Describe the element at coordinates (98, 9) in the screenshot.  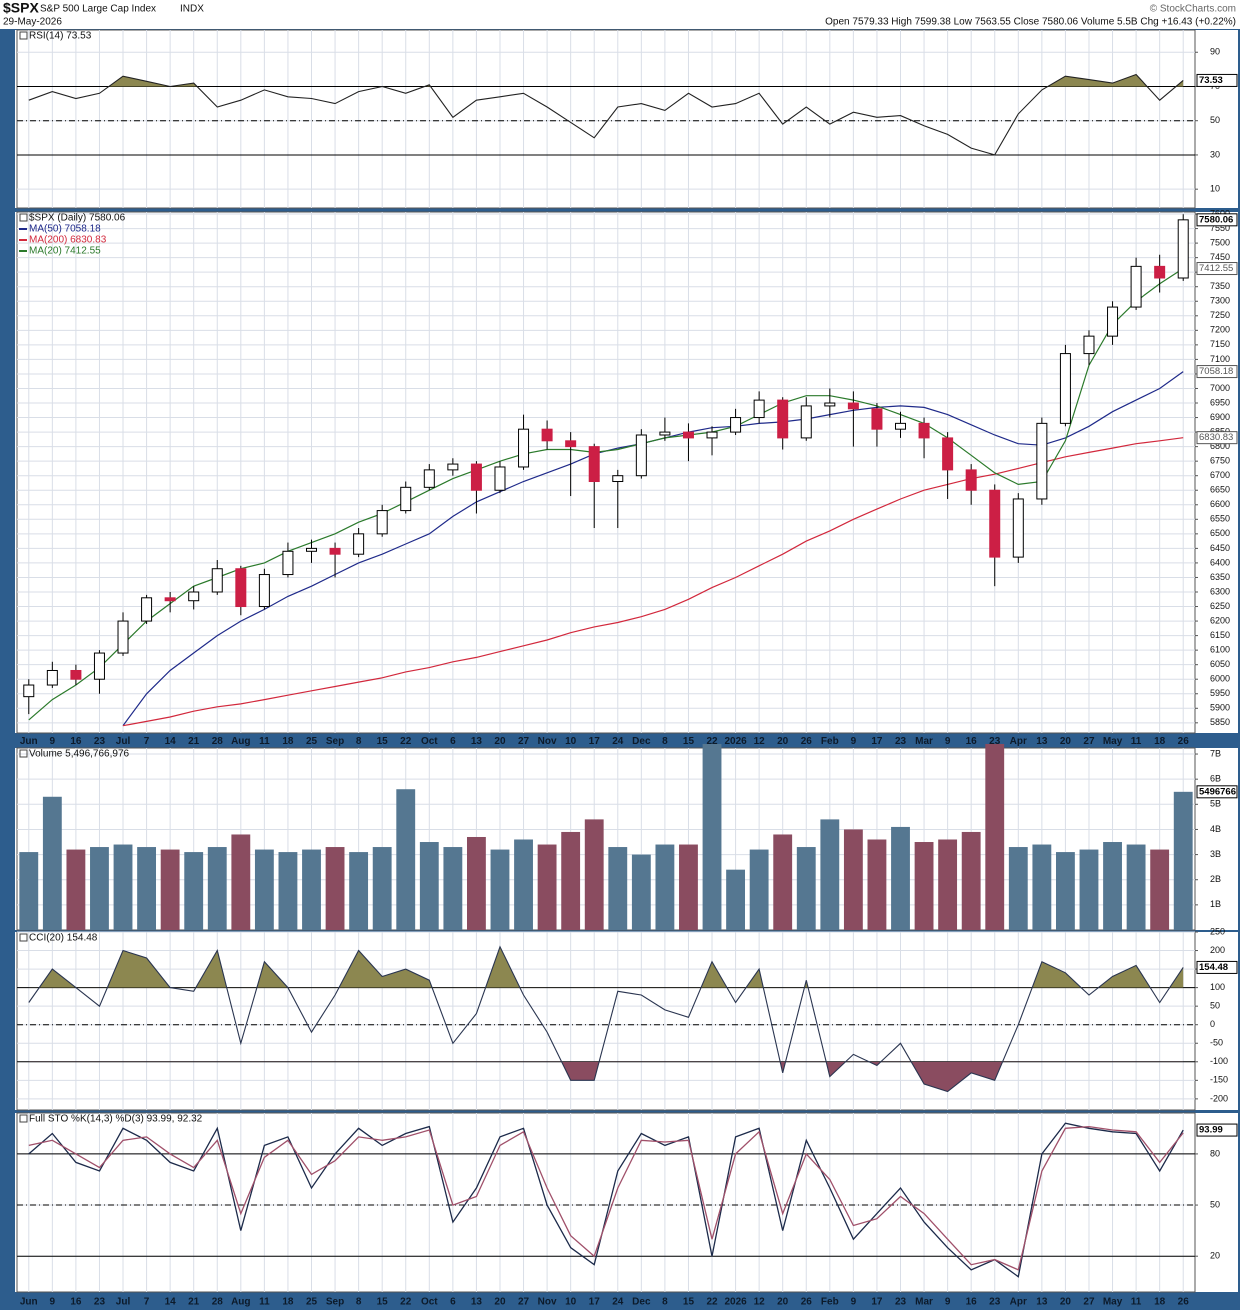
I see `index-name: S&P 500 Large Cap Index` at that location.